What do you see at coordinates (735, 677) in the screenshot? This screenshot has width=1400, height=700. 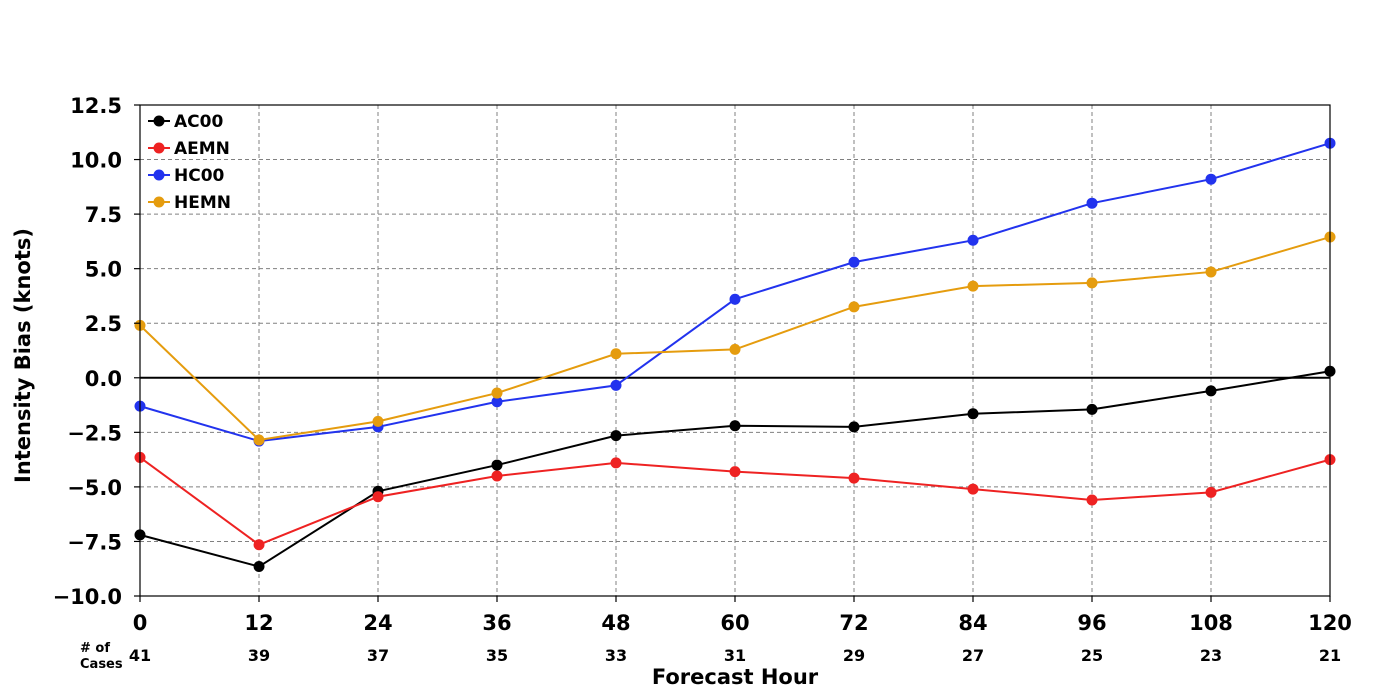 I see `x-axis-label: Forecast Hour` at bounding box center [735, 677].